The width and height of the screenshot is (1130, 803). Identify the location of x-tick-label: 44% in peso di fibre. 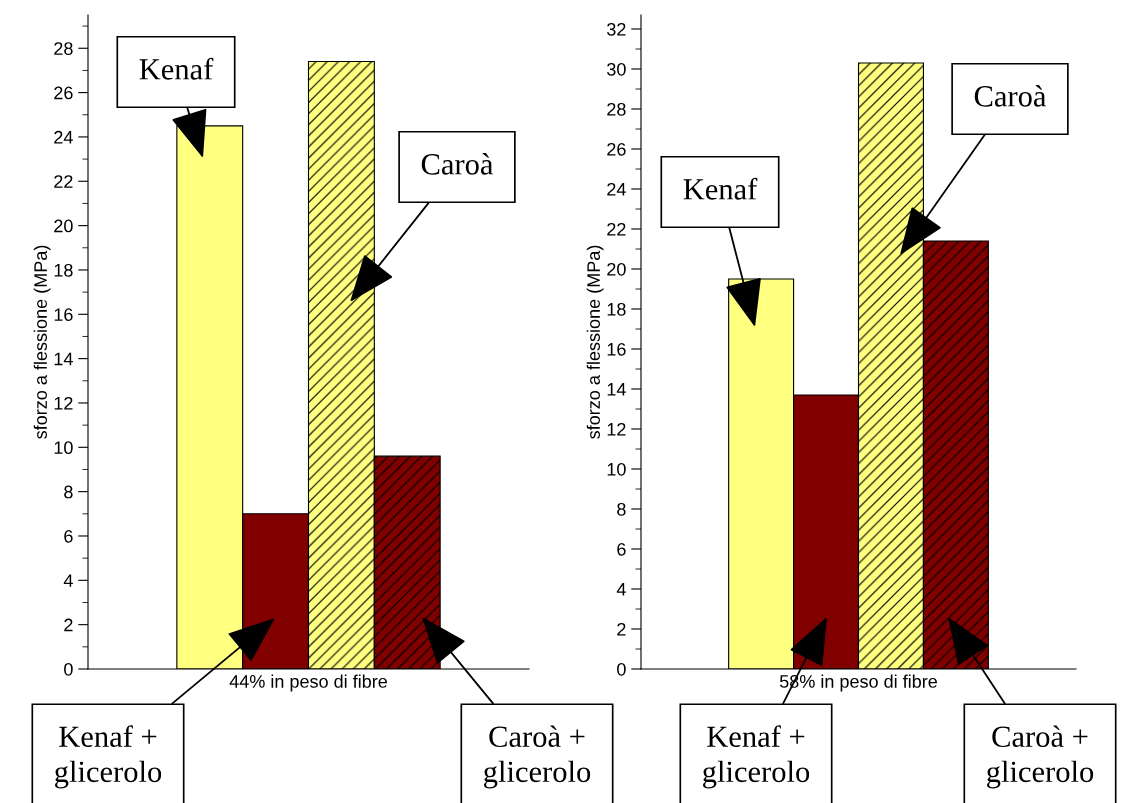
(308, 683).